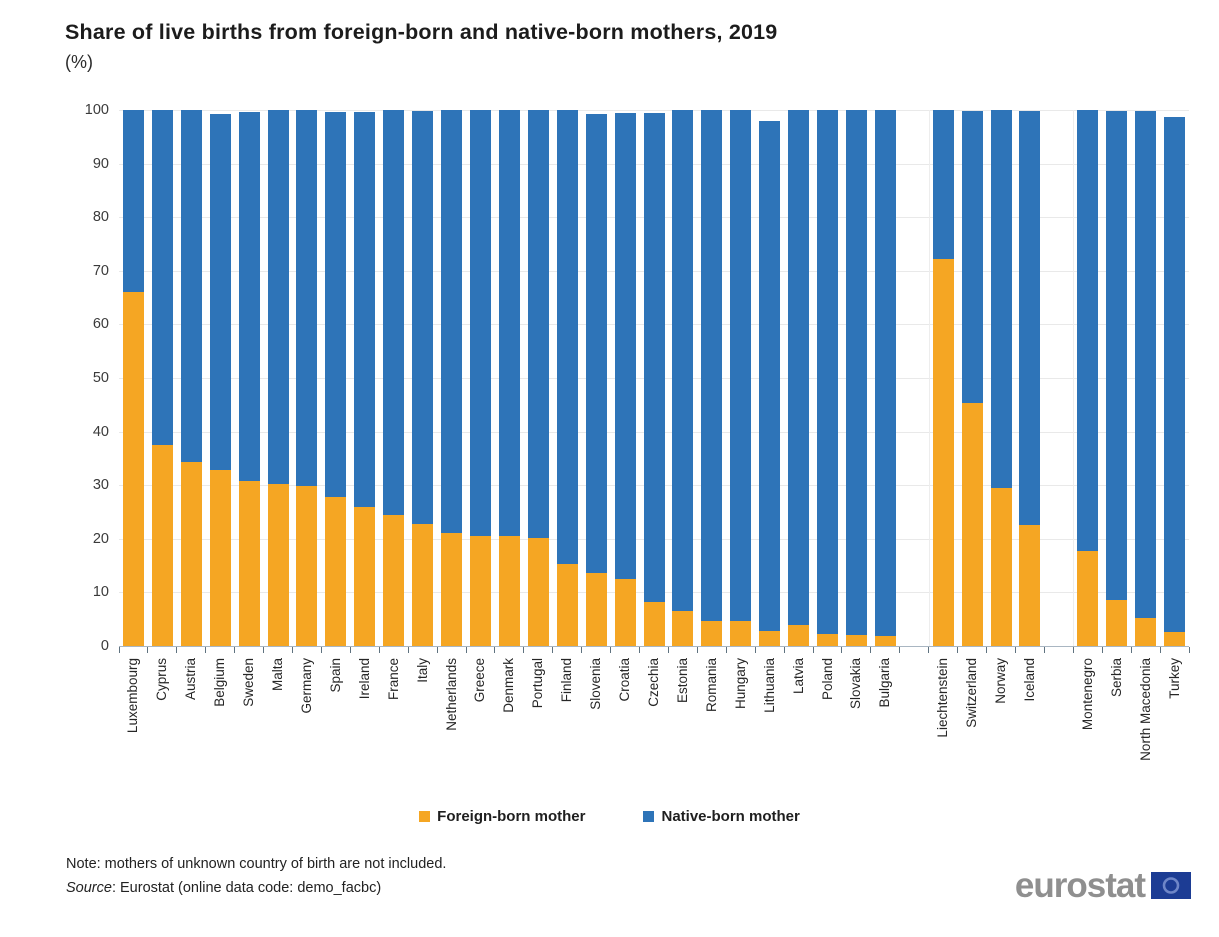  Describe the element at coordinates (1001, 378) in the screenshot. I see `bar-norway` at that location.